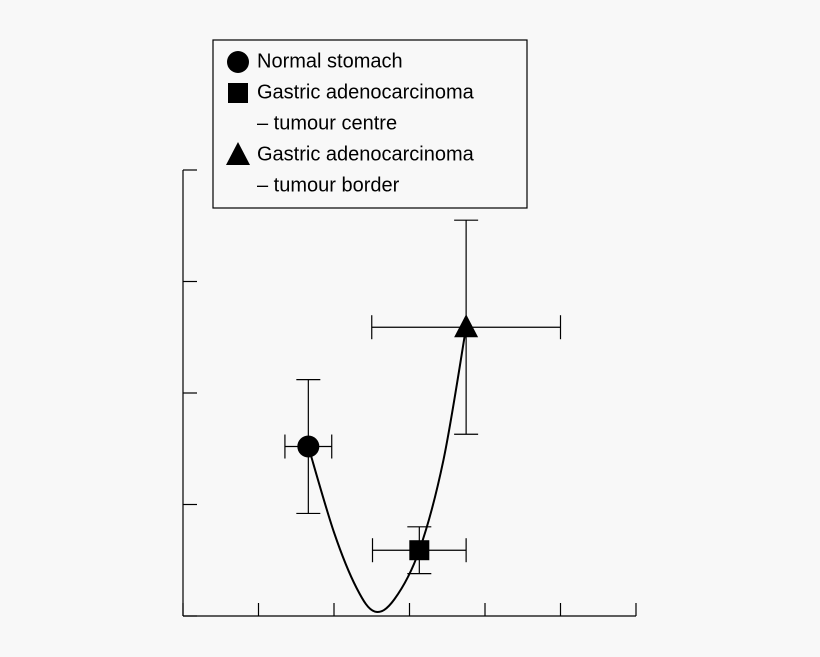 The width and height of the screenshot is (820, 657). I want to click on fit-curve, so click(387, 470).